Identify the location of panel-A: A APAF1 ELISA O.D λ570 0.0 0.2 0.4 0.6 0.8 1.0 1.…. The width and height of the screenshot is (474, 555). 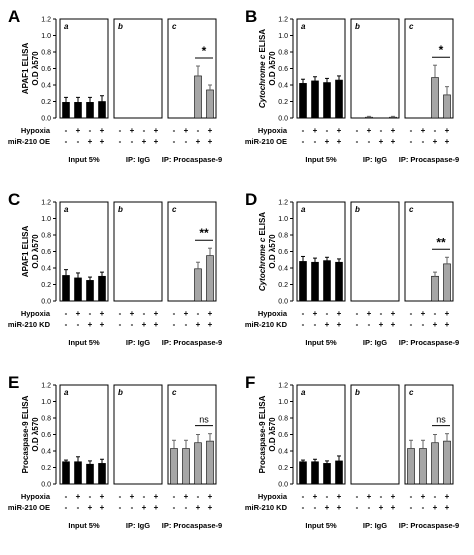
(115, 85).